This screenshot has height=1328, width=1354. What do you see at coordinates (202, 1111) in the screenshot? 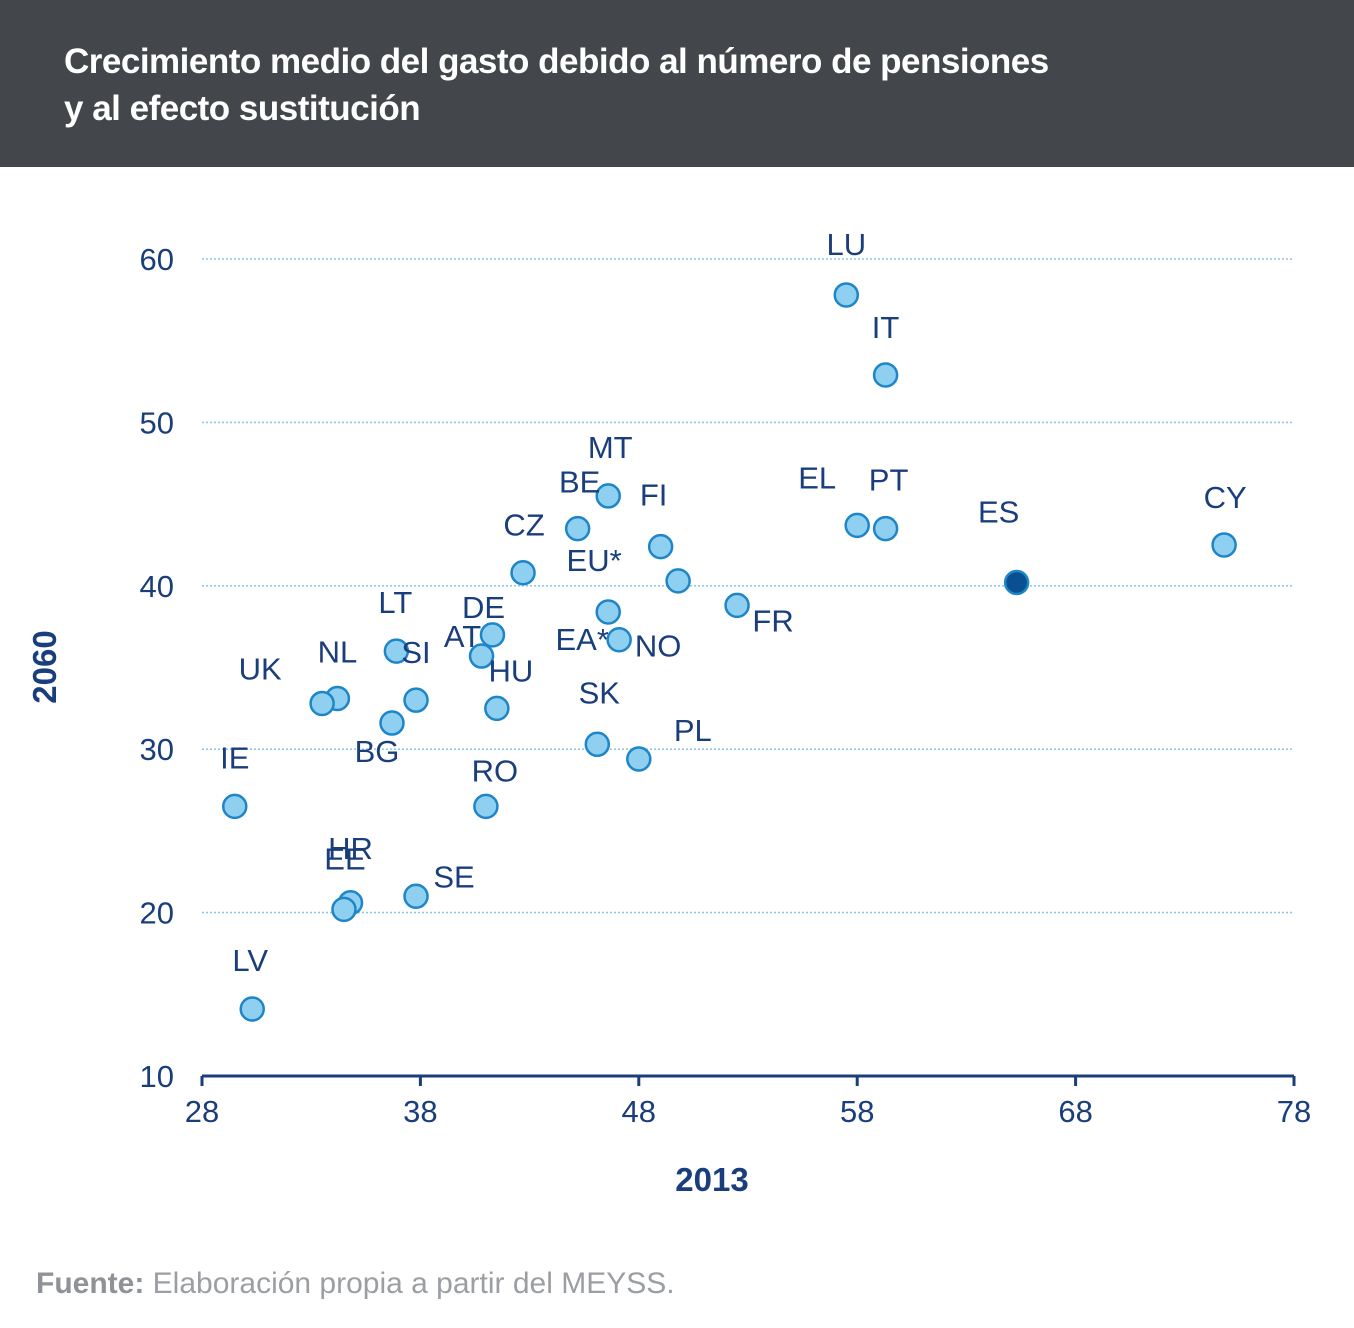
I see `x-tick-label: 28` at bounding box center [202, 1111].